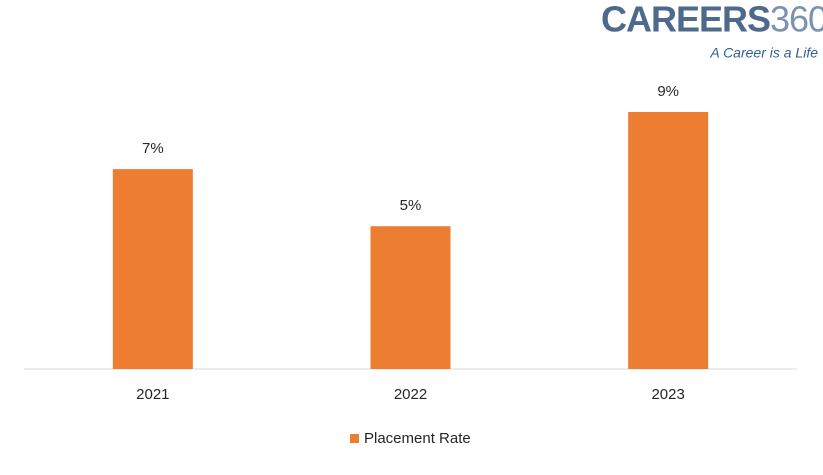 This screenshot has width=823, height=475. I want to click on logo-number: 360, so click(796, 20).